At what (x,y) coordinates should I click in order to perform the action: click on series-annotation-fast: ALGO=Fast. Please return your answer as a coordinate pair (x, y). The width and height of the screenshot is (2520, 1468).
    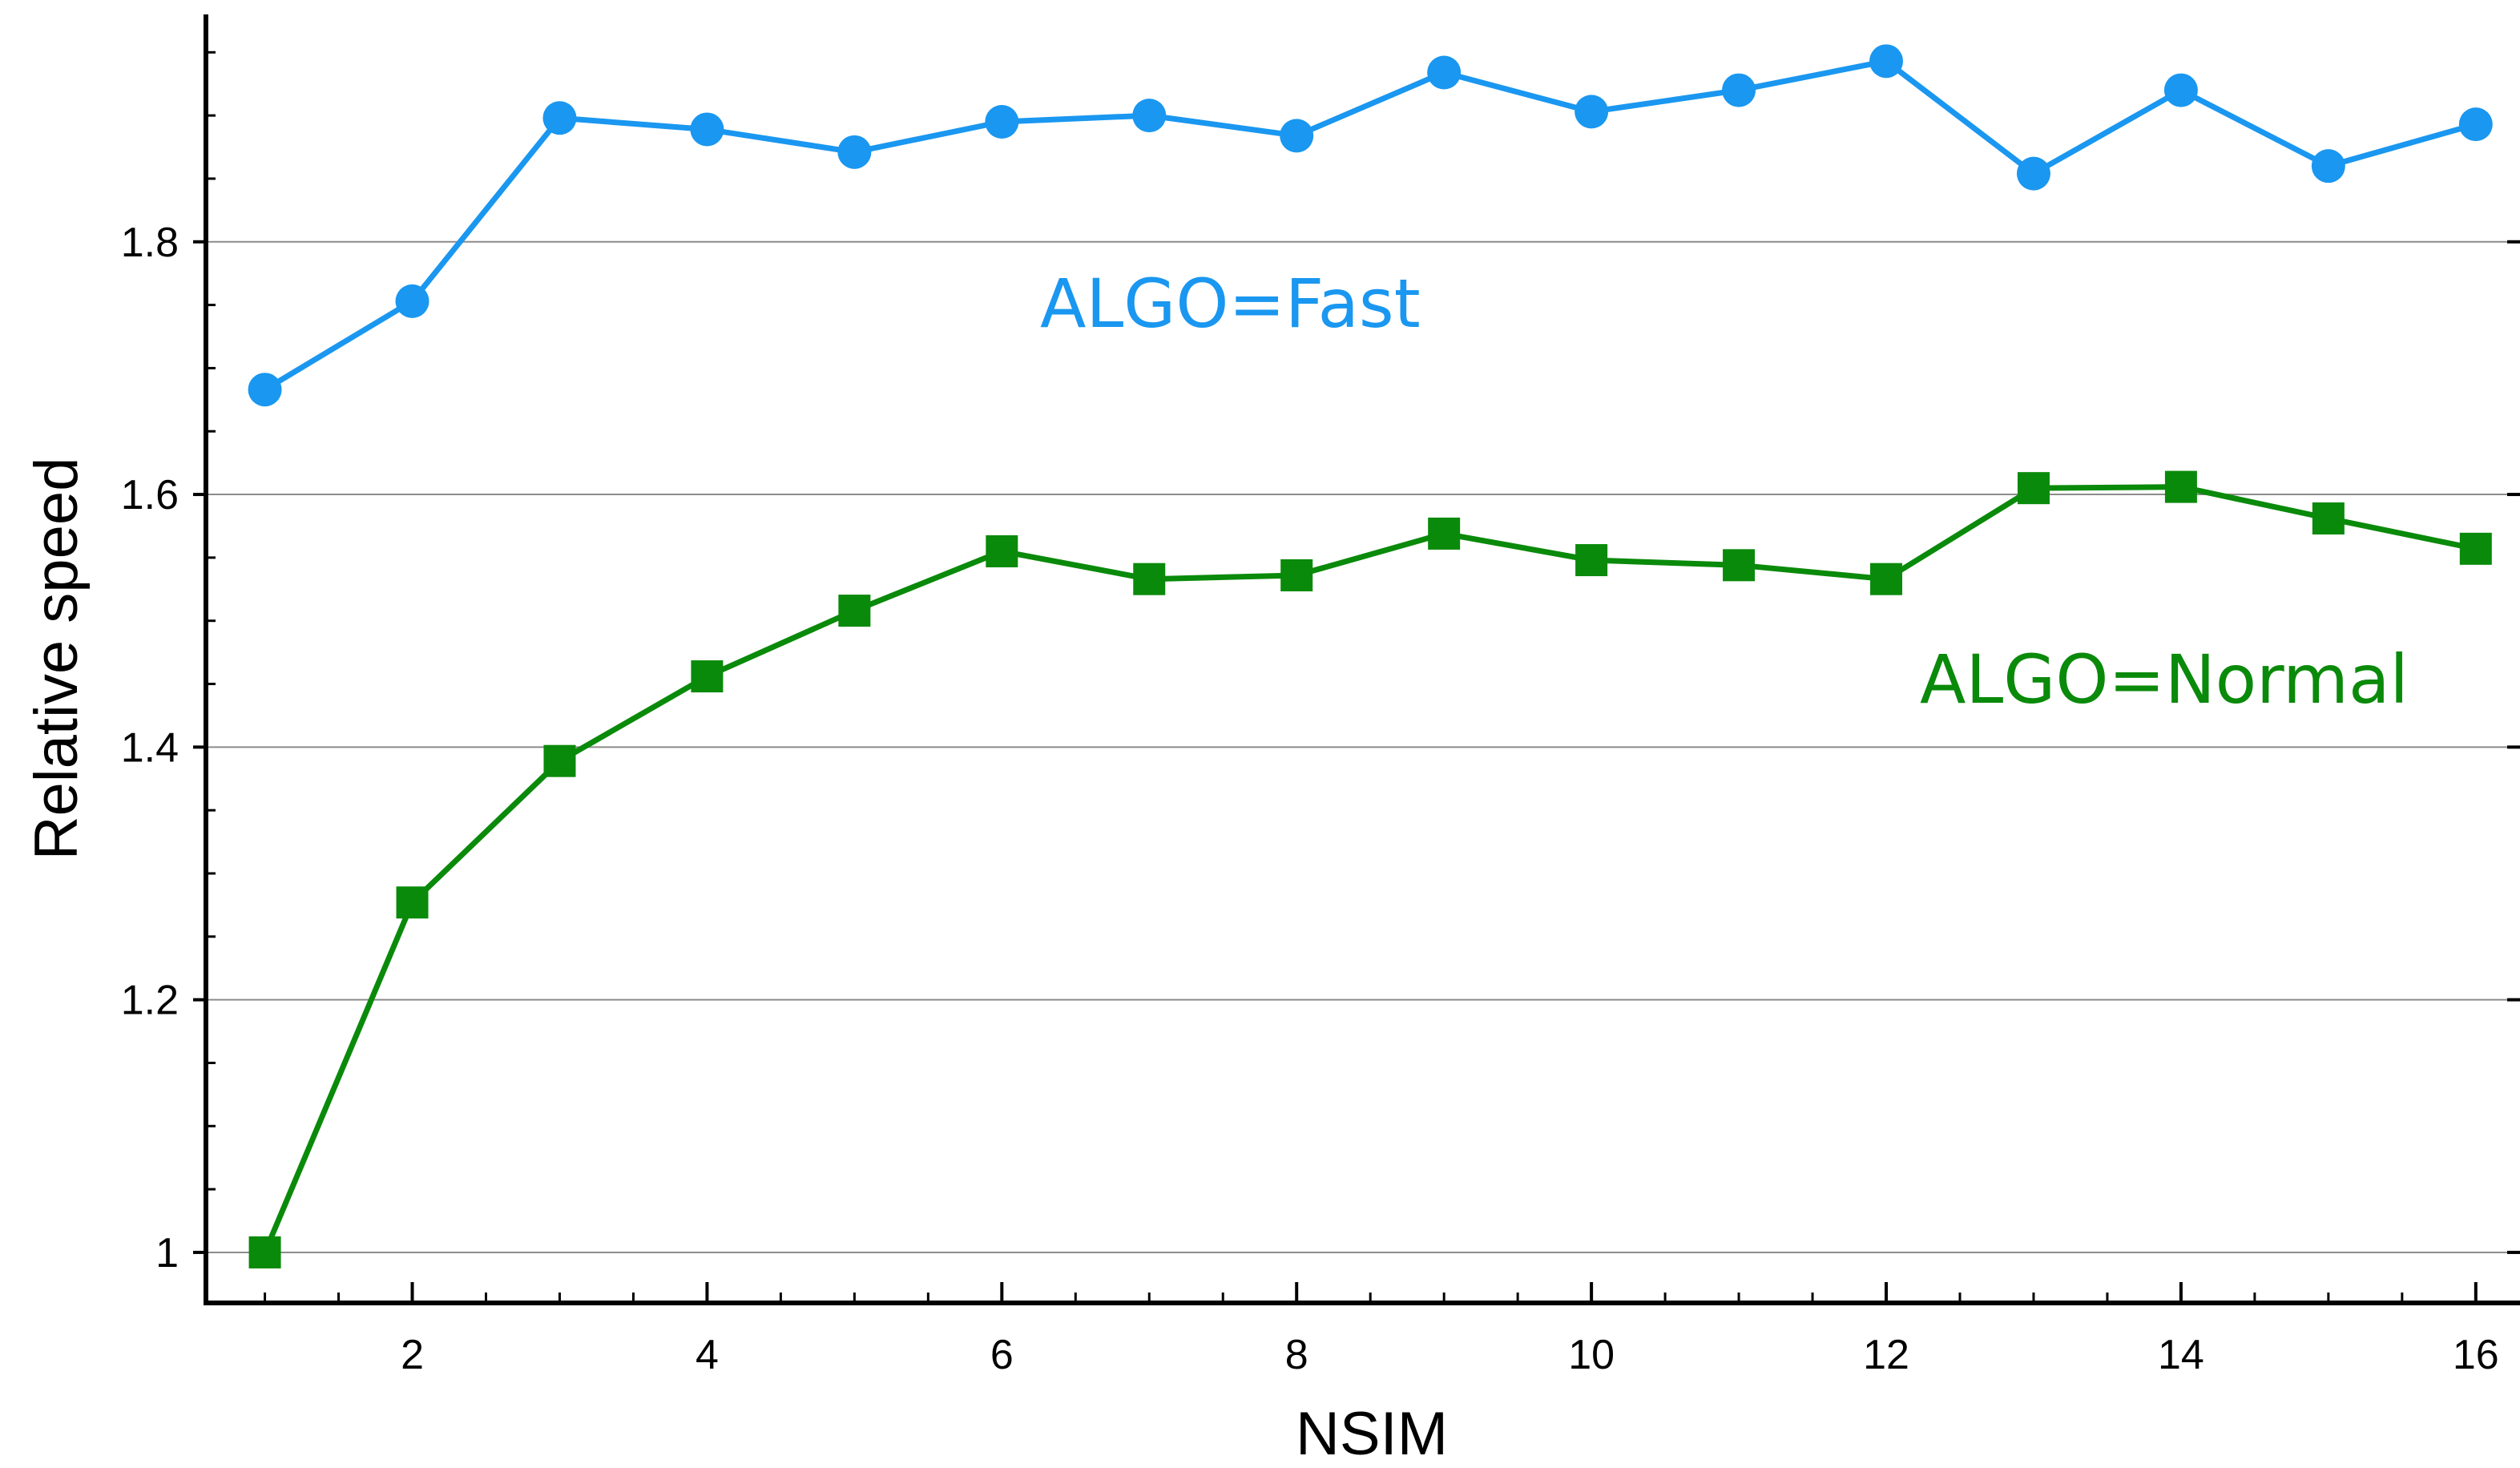
    Looking at the image, I should click on (1230, 303).